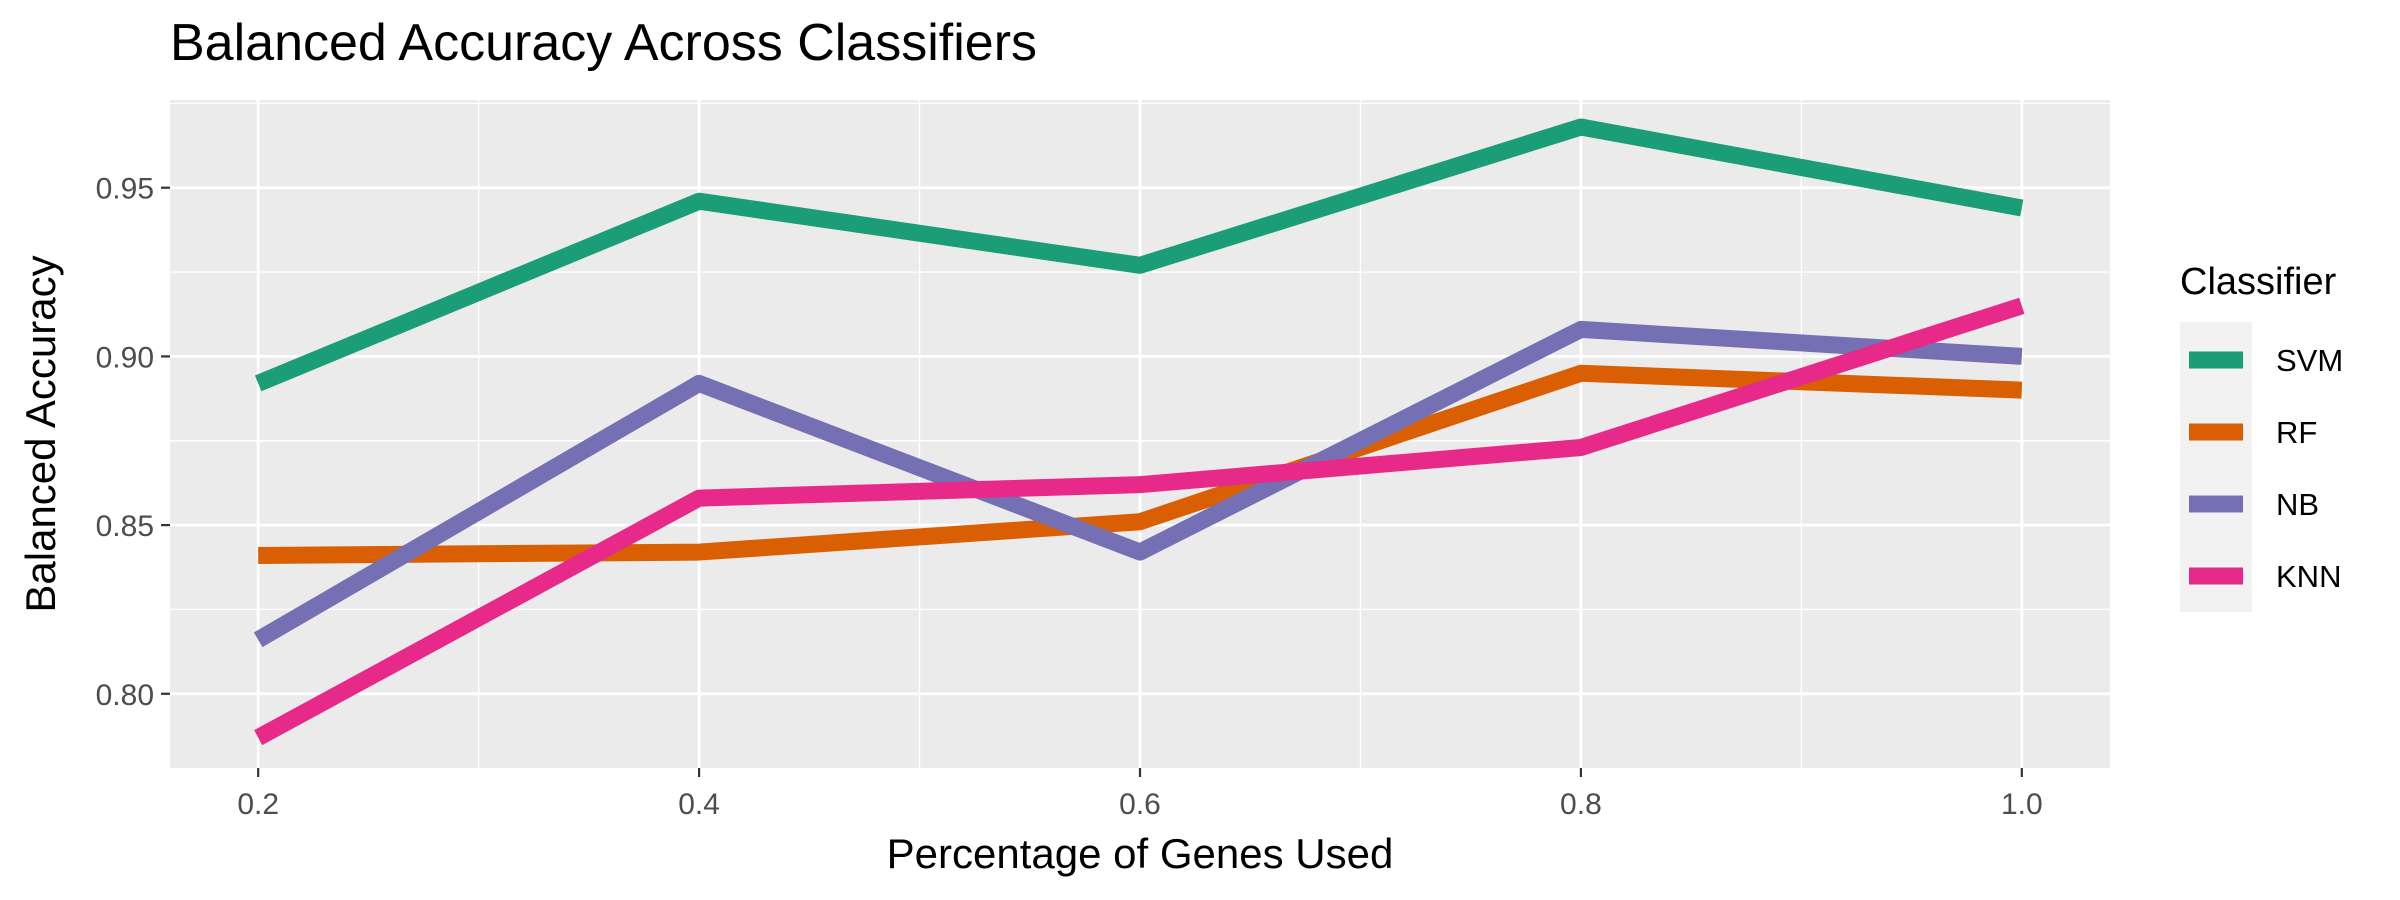  What do you see at coordinates (1581, 804) in the screenshot?
I see `x-tick-label: 0.8` at bounding box center [1581, 804].